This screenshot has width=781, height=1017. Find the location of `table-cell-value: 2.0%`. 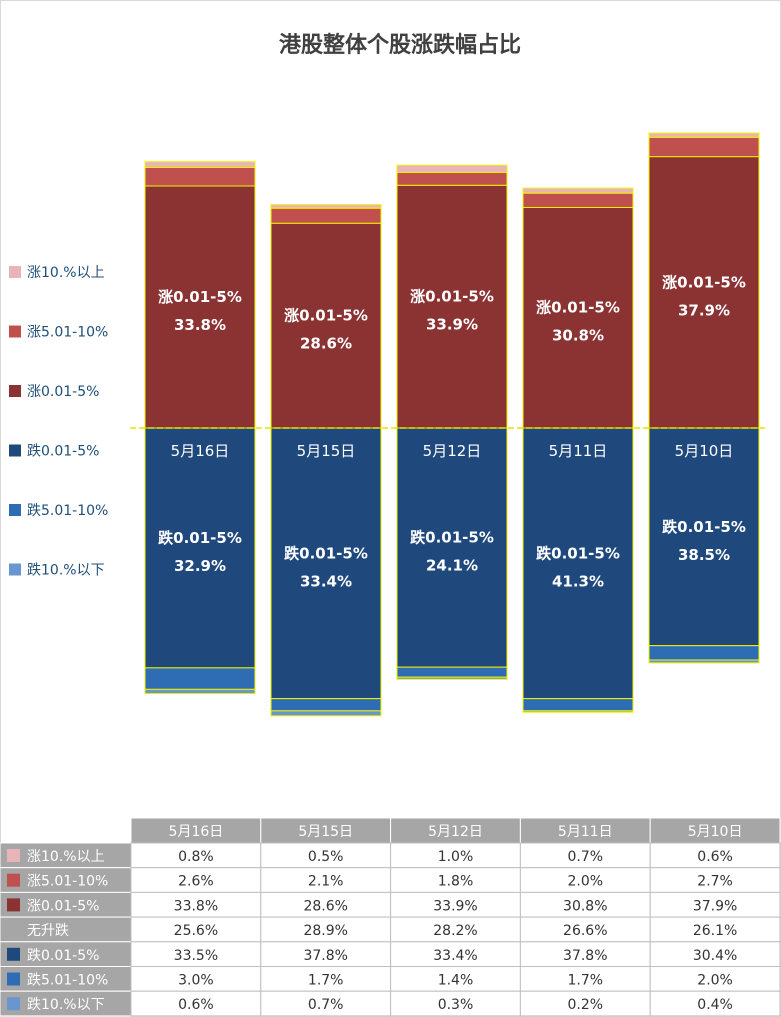

table-cell-value: 2.0% is located at coordinates (586, 882).